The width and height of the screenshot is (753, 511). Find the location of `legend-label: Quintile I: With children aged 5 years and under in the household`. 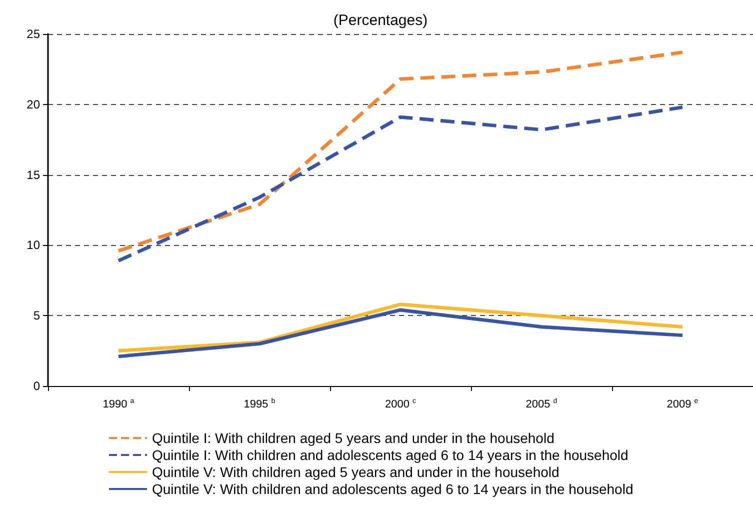

legend-label: Quintile I: With children aged 5 years and under in the household is located at coordinates (353, 438).